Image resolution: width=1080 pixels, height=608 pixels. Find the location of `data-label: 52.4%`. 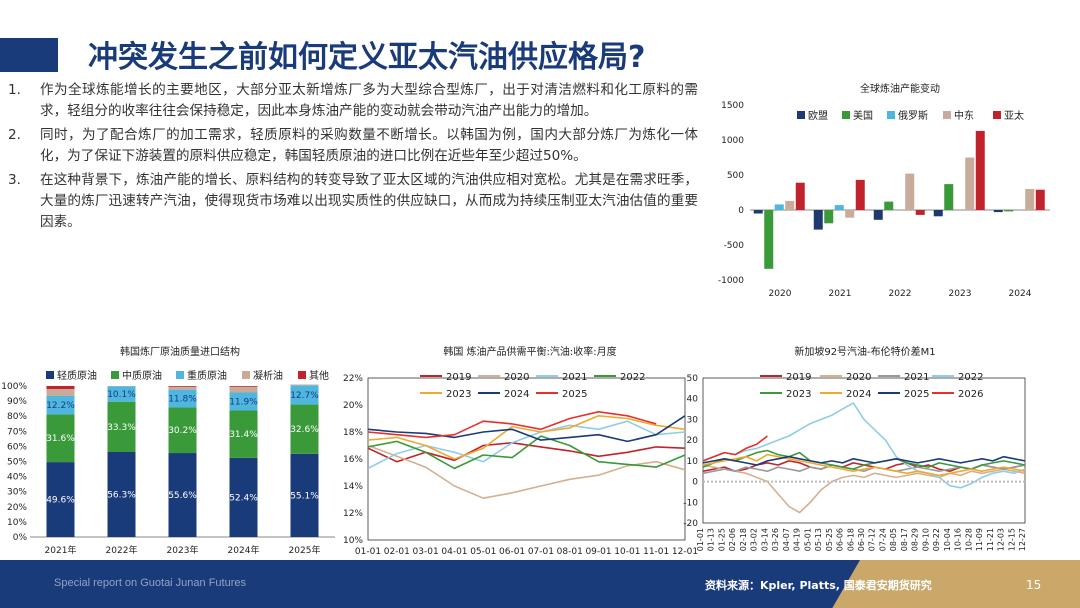

data-label: 52.4% is located at coordinates (243, 498).